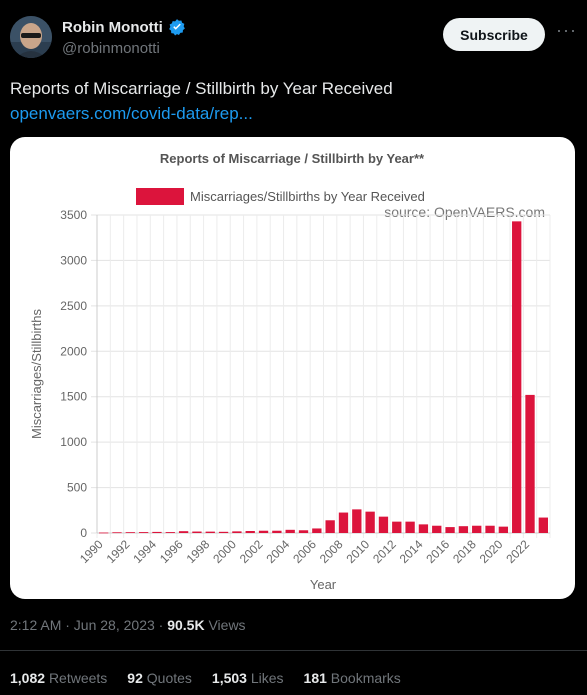 This screenshot has height=695, width=587. I want to click on x-tick-label: 2006, so click(304, 551).